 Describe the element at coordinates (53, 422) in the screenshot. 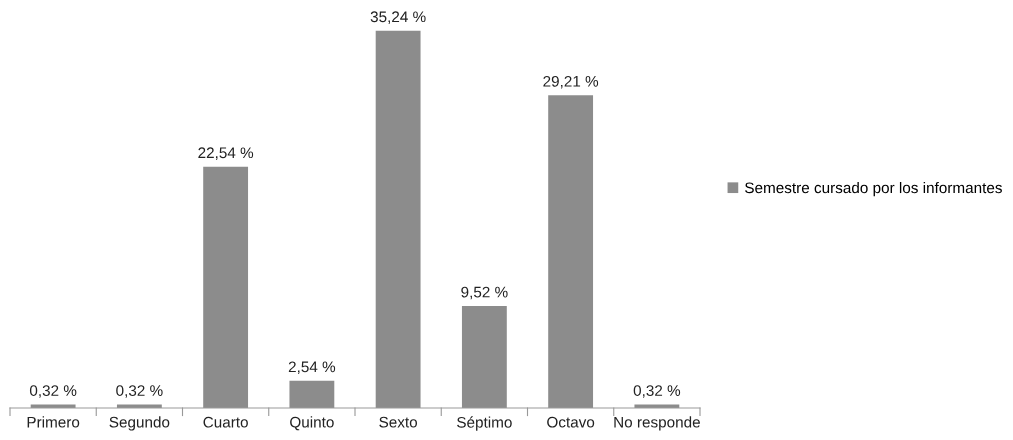

I see `x-tick-label: Primero` at that location.